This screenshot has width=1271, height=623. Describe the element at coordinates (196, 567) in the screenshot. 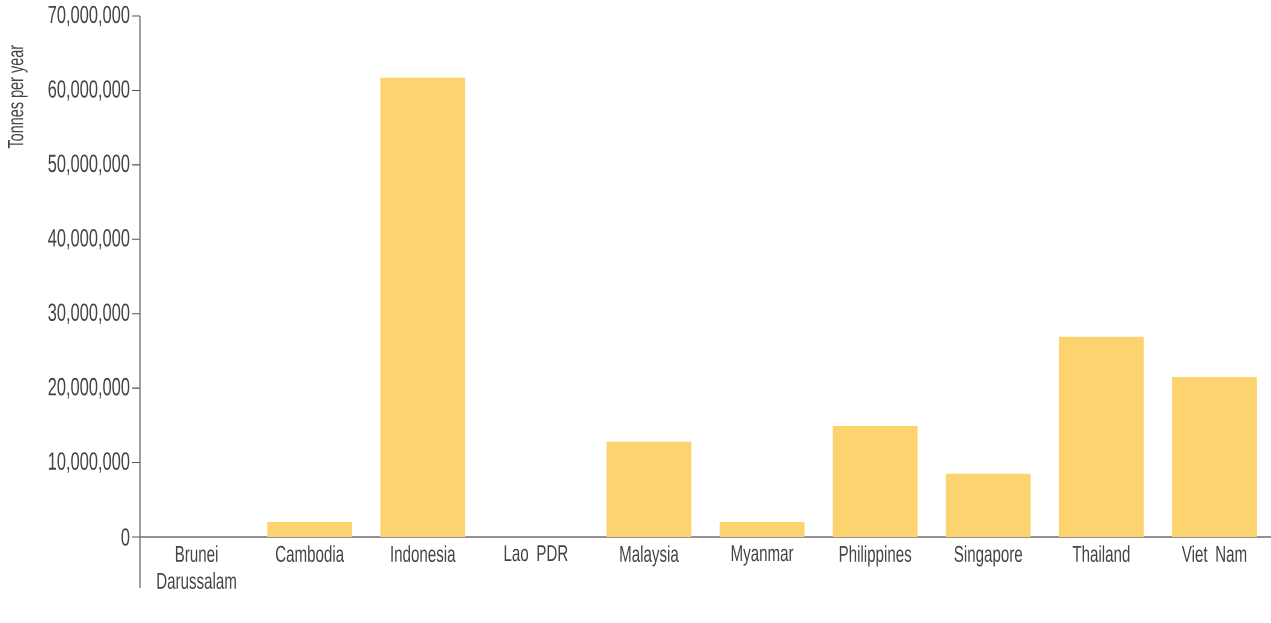

I see `x-tick-label: Brunei Darussalam` at that location.